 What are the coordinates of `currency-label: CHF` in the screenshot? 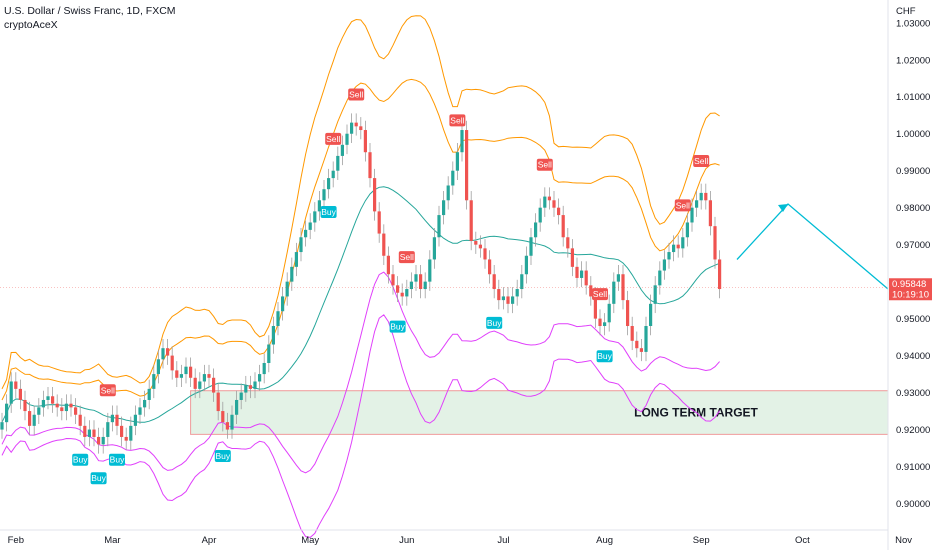 It's located at (906, 11).